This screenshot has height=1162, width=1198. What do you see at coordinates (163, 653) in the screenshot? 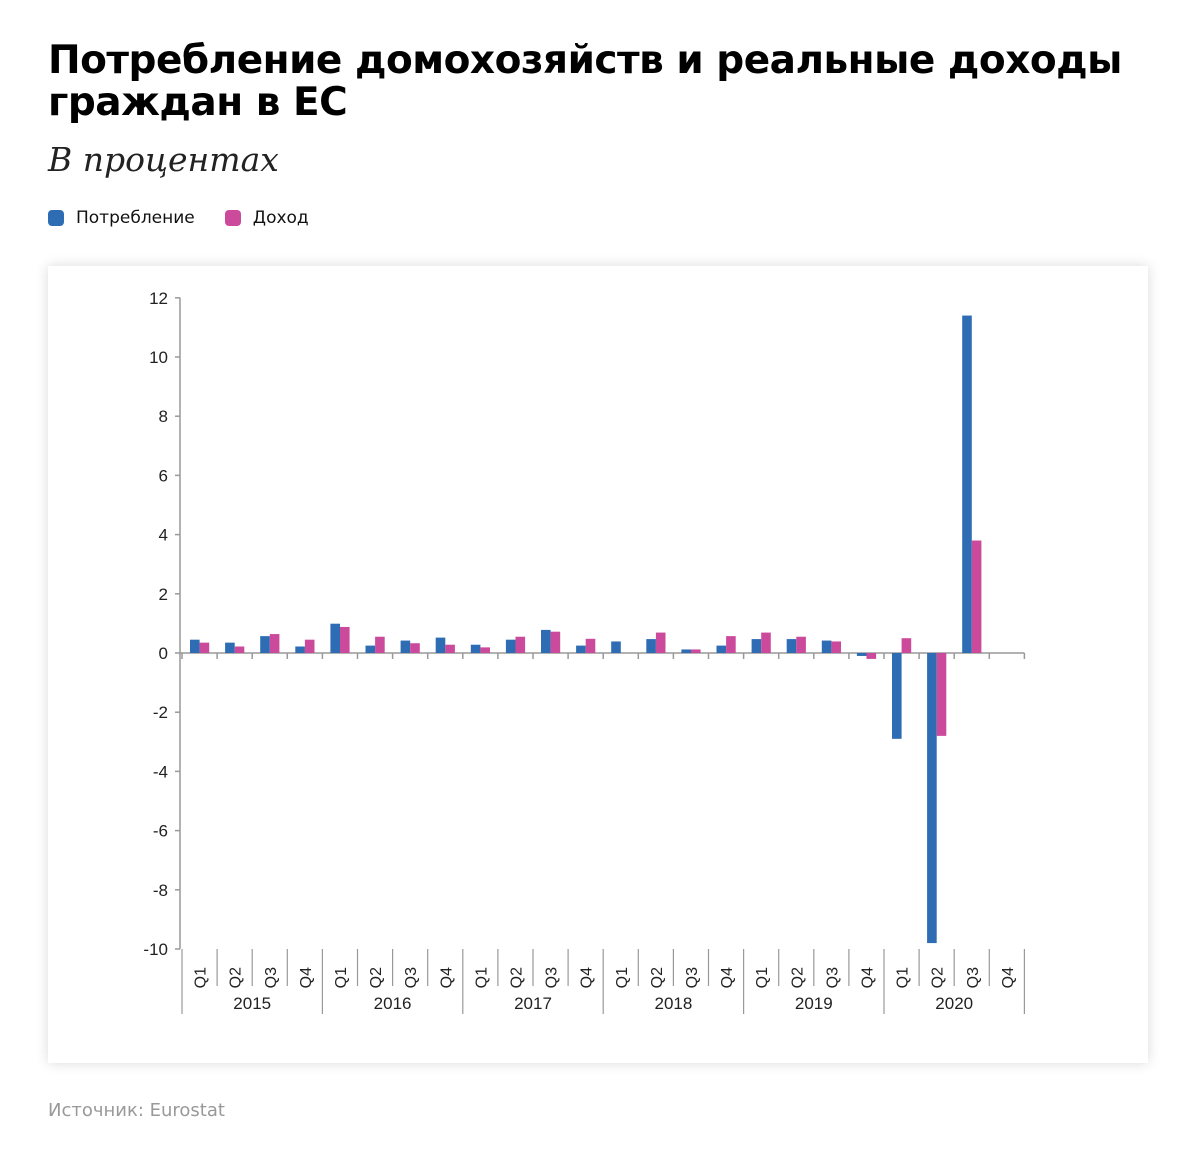
I see `y-tick-label: 0` at bounding box center [163, 653].